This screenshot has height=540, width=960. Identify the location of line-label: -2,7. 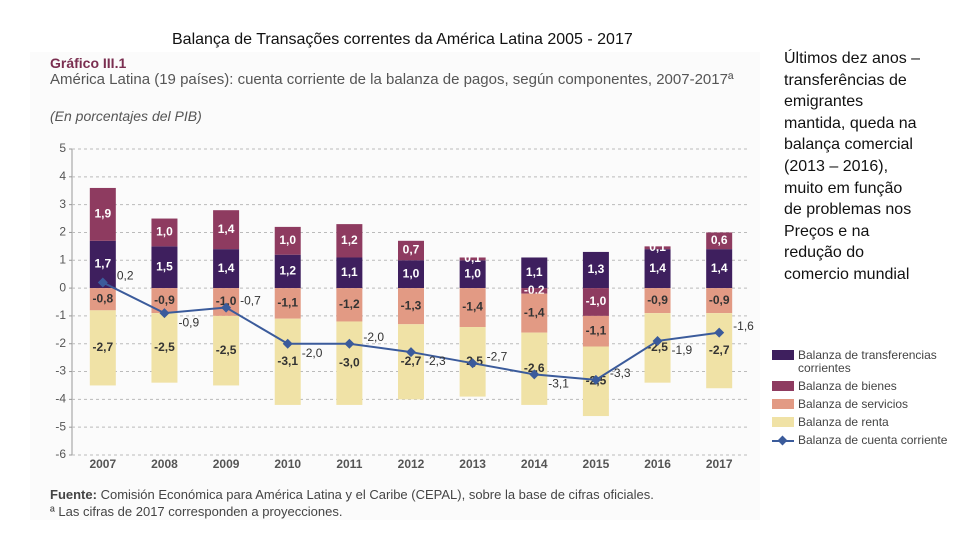
(497, 356).